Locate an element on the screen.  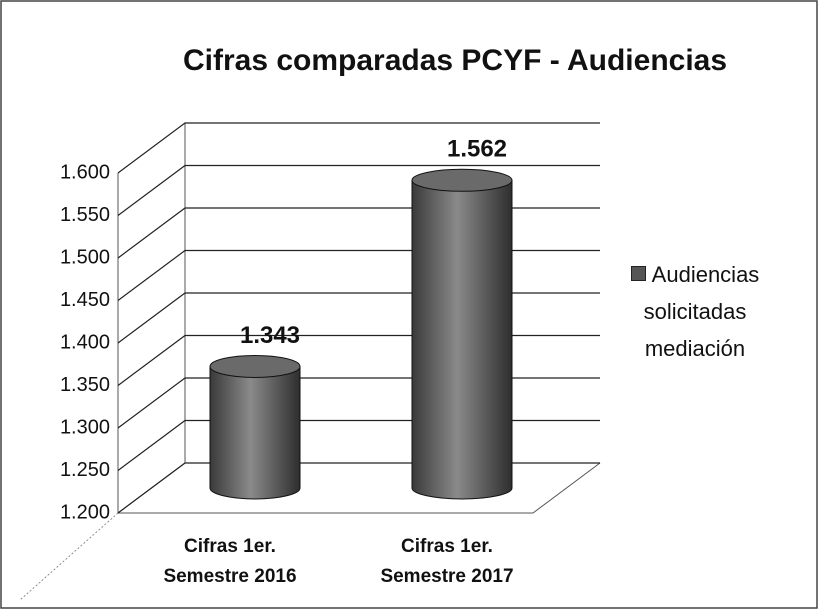
legend-entry: Audiencias solicitadas mediación is located at coordinates (695, 311).